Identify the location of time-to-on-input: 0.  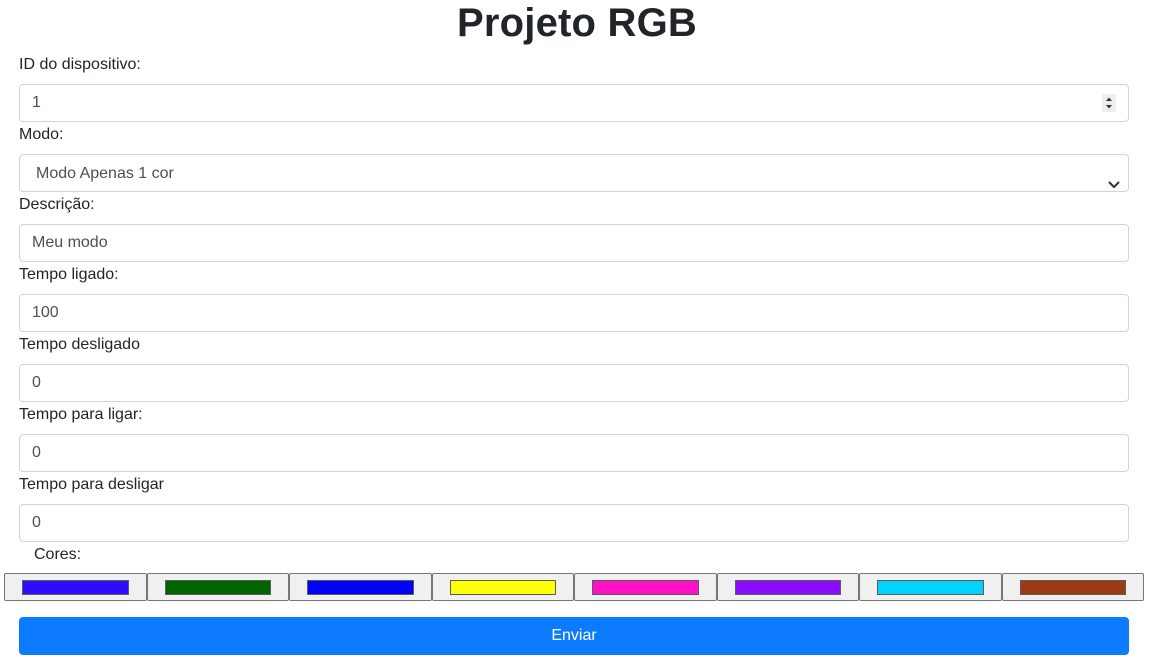
(574, 453).